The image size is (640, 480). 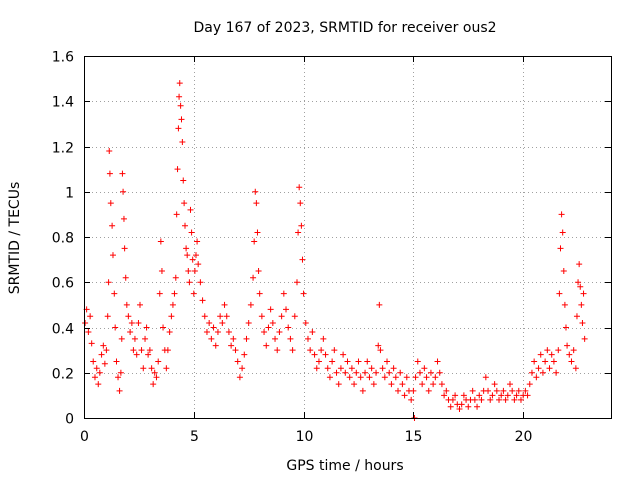 What do you see at coordinates (63, 149) in the screenshot?
I see `y-tick-label: 1.2` at bounding box center [63, 149].